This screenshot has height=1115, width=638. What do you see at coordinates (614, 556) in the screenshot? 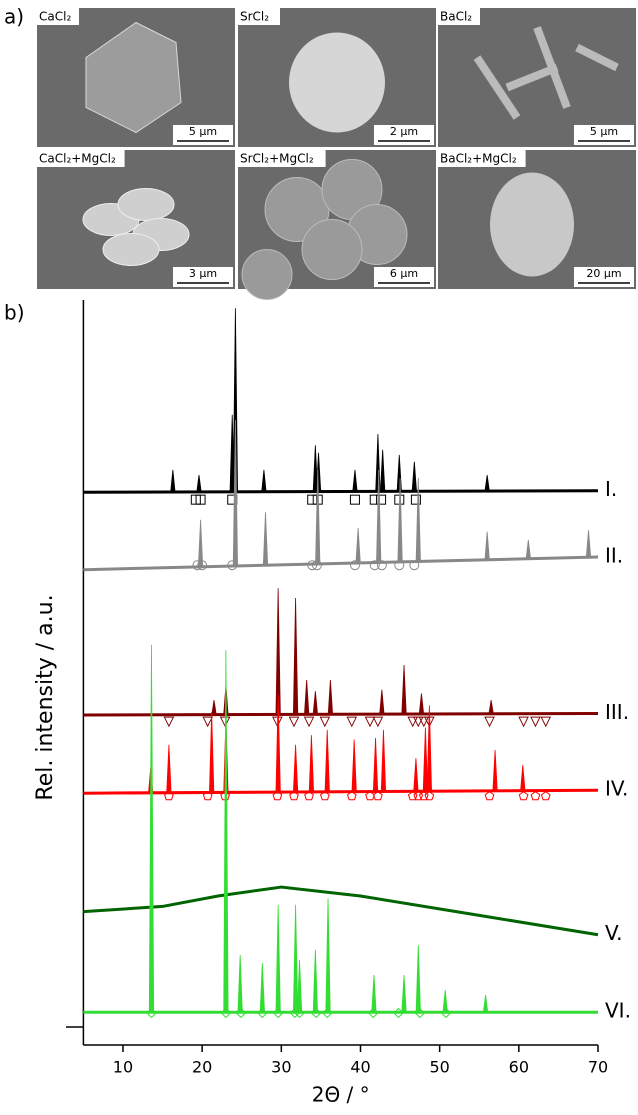
I see `series-label: II.` at bounding box center [614, 556].